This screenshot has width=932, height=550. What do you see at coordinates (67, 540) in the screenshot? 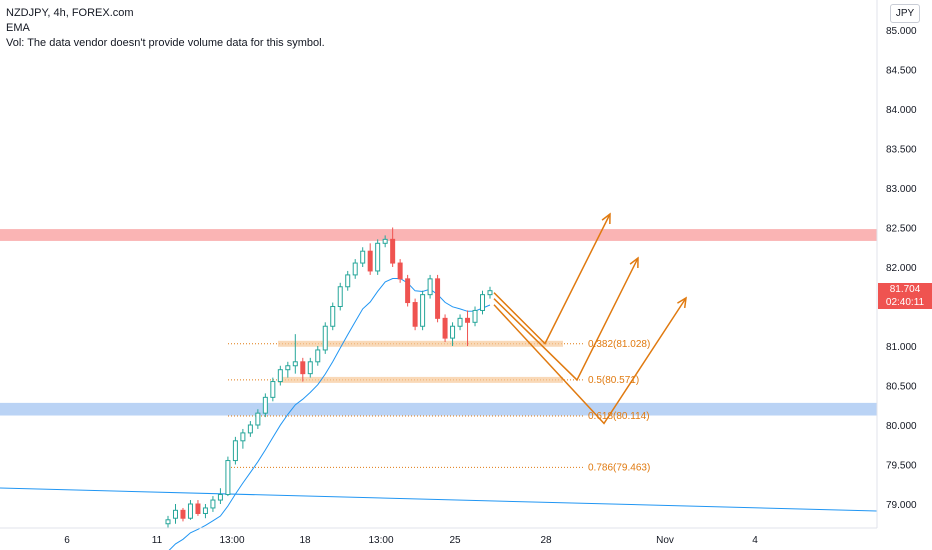
I see `time-tick-label: 6` at bounding box center [67, 540].